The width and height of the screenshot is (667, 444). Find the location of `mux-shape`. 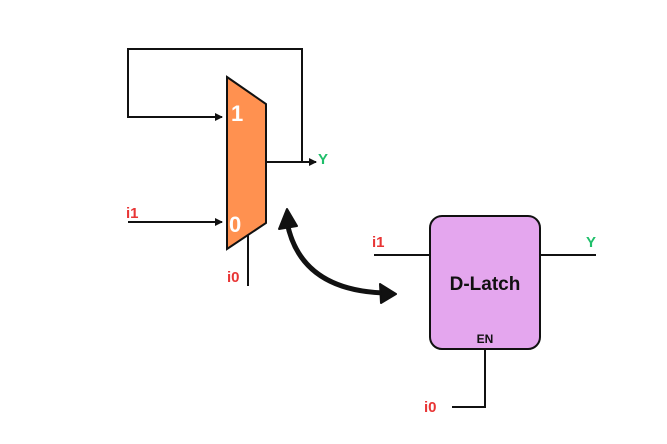

mux-shape is located at coordinates (246, 163).